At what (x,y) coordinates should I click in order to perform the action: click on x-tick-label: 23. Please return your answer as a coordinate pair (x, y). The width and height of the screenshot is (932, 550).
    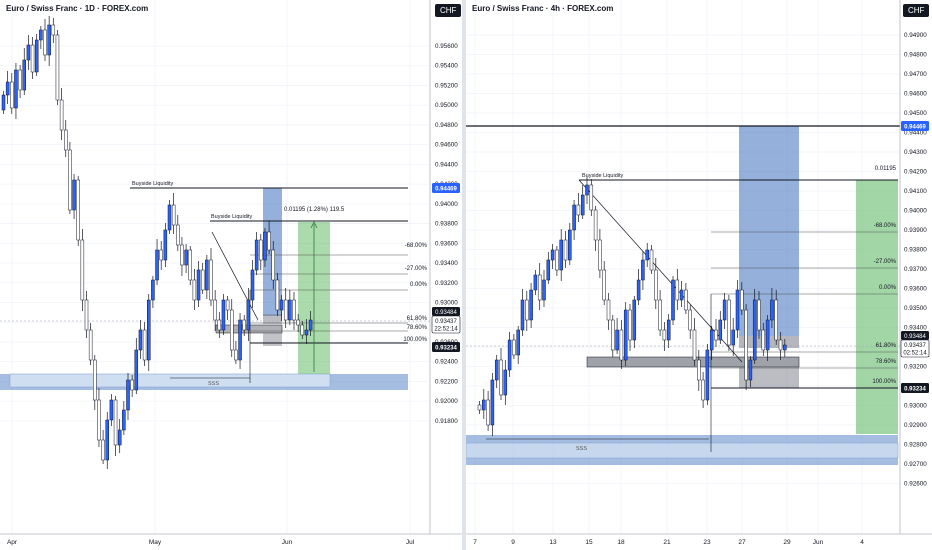
    Looking at the image, I should click on (707, 542).